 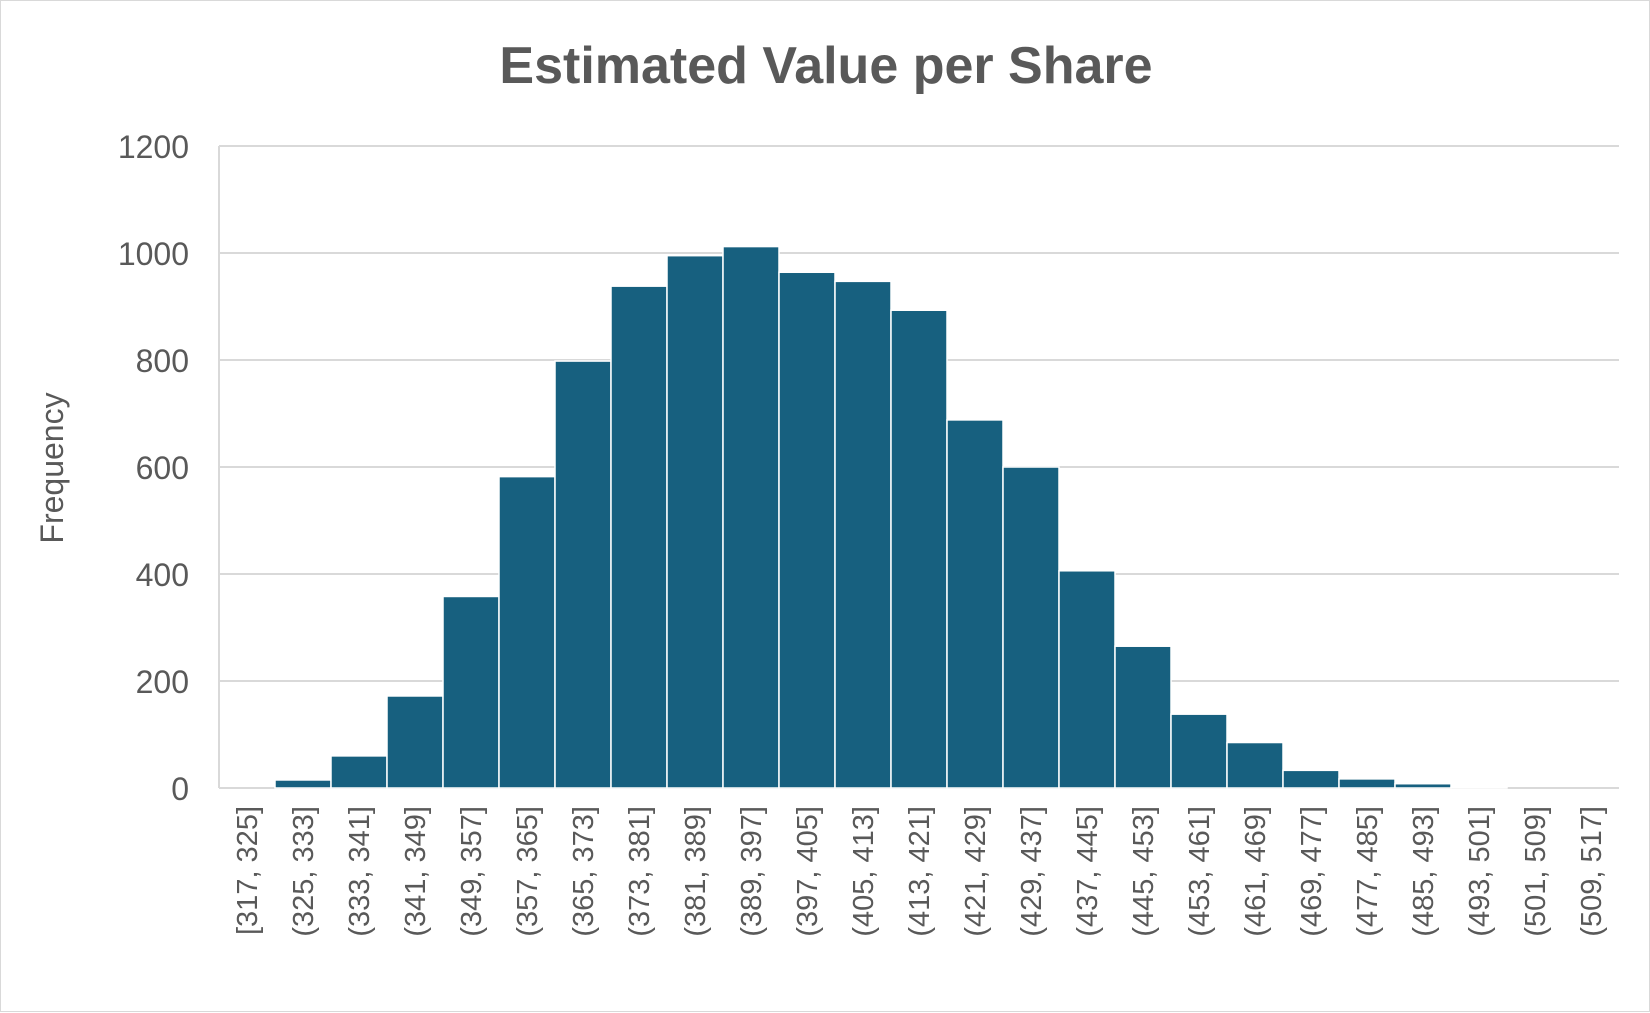 I want to click on x-category-label: (333, 341], so click(x=360, y=871).